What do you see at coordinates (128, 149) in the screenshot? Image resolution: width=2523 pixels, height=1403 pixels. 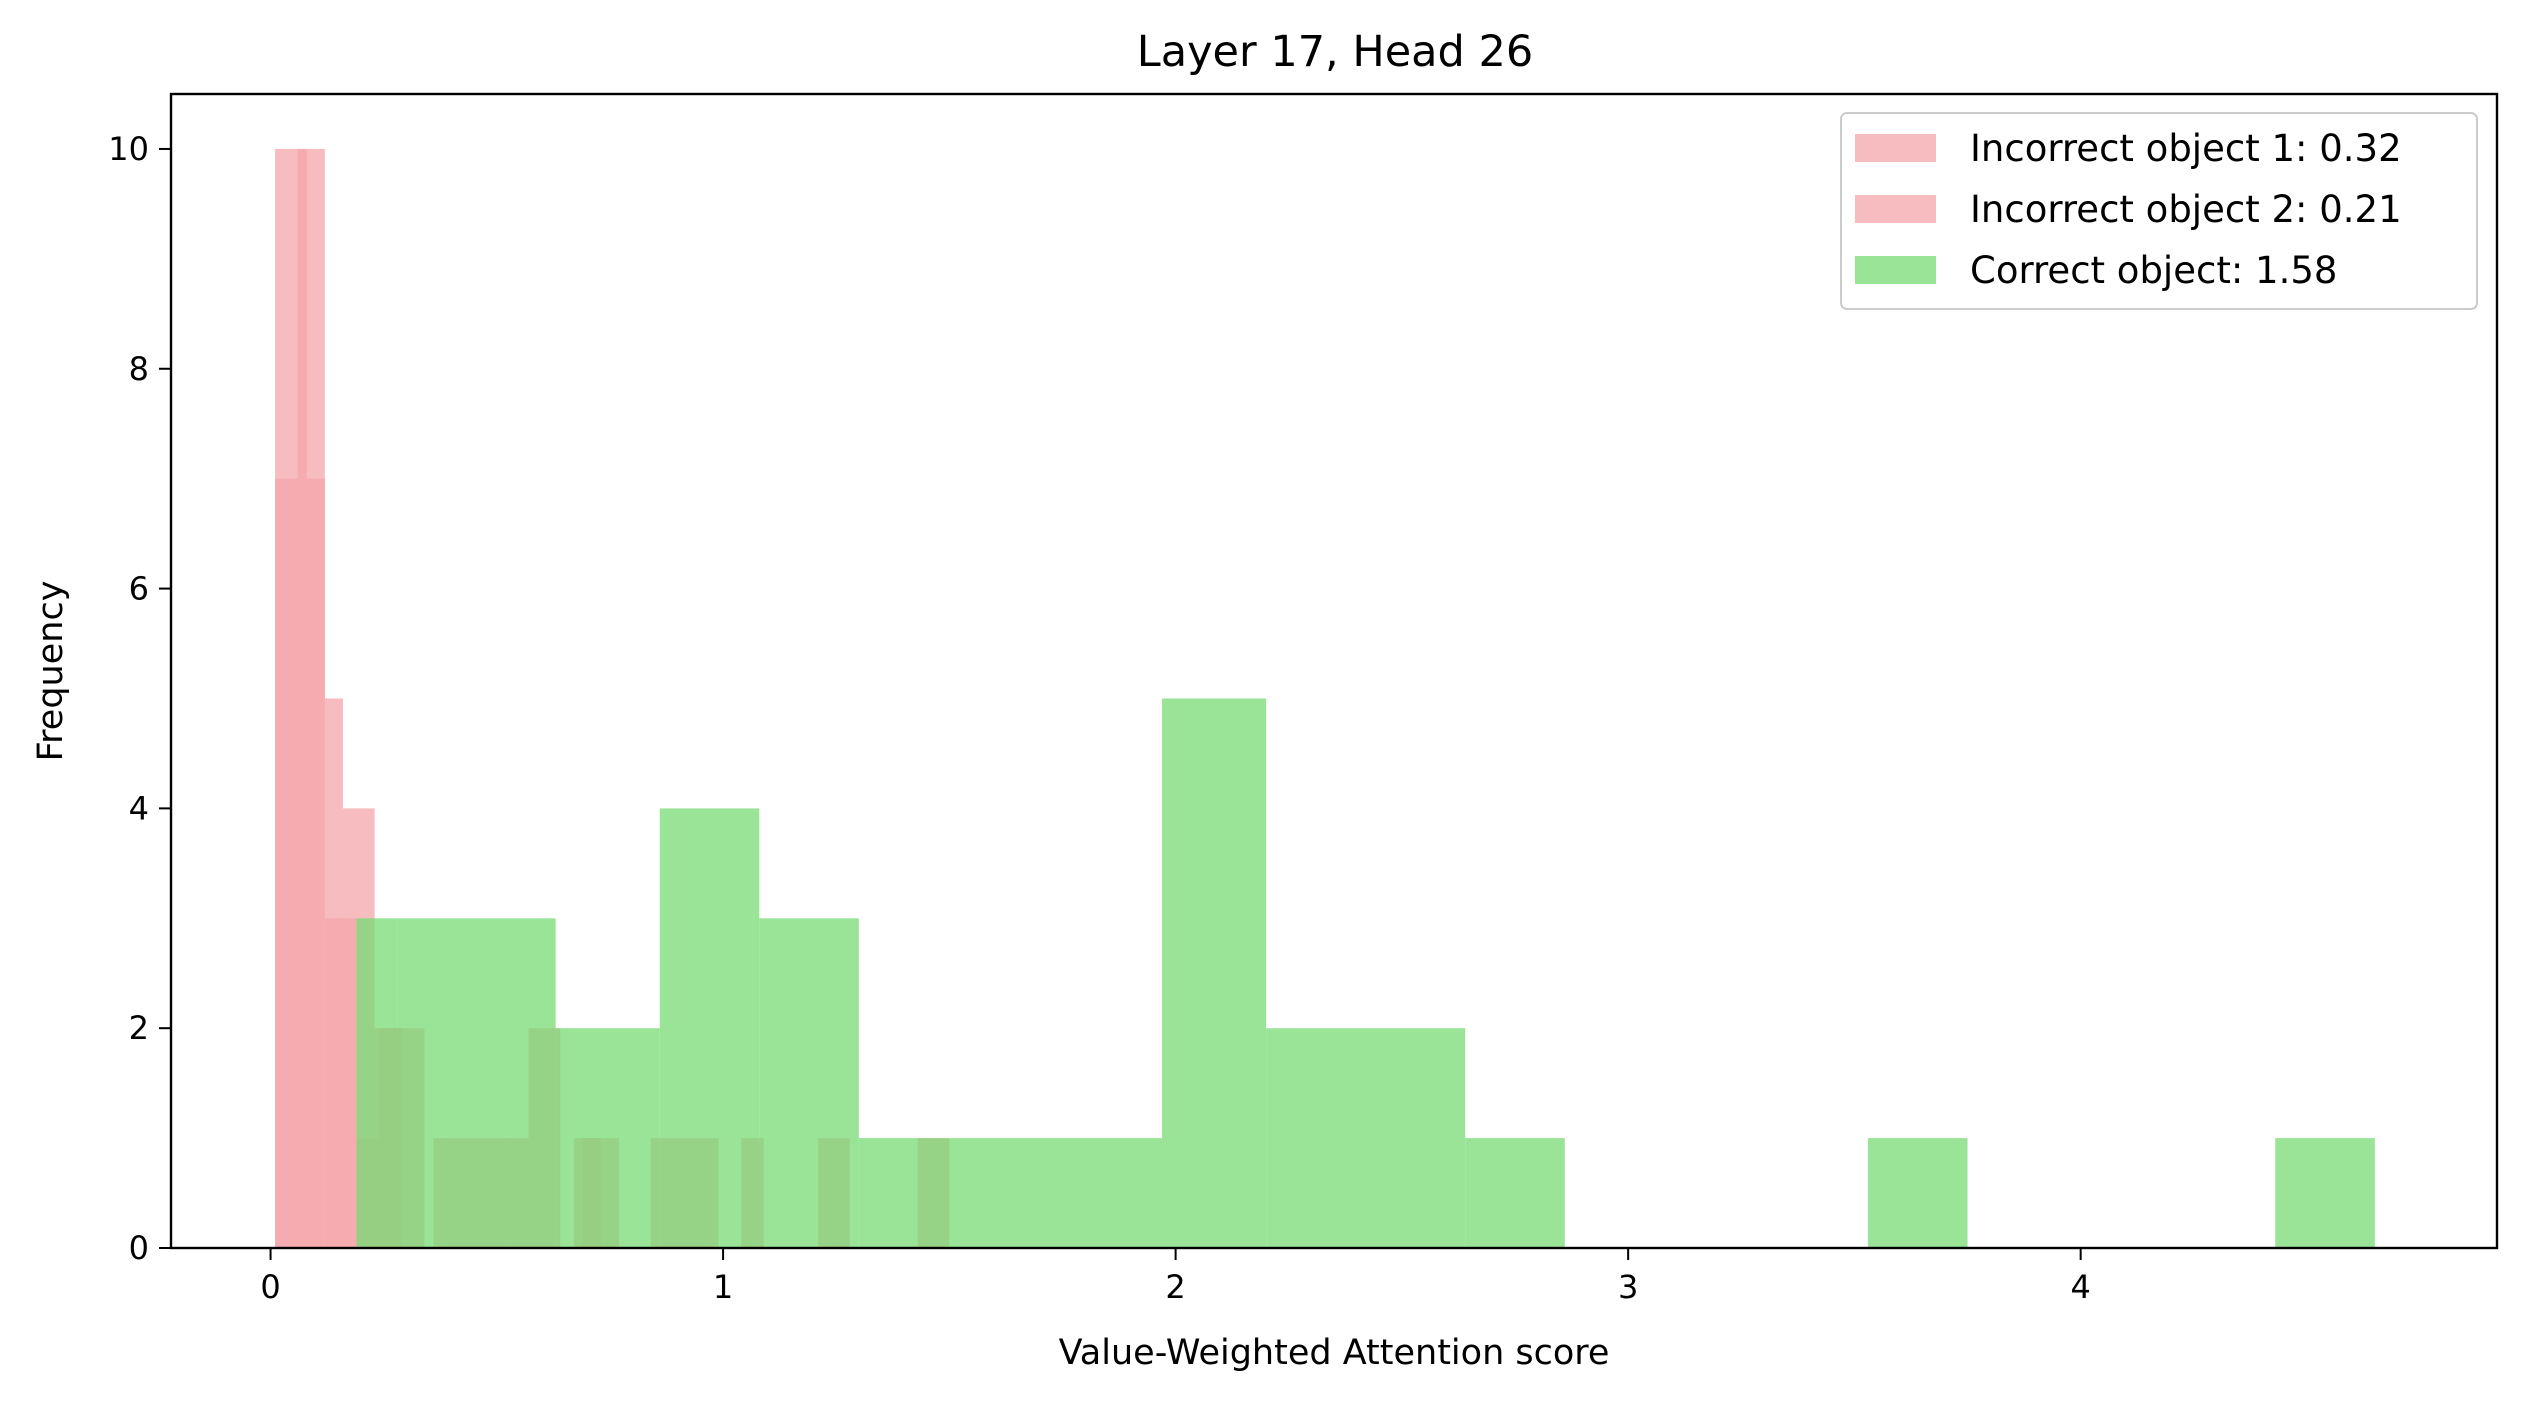 I see `y-tick-label-5: 10` at bounding box center [128, 149].